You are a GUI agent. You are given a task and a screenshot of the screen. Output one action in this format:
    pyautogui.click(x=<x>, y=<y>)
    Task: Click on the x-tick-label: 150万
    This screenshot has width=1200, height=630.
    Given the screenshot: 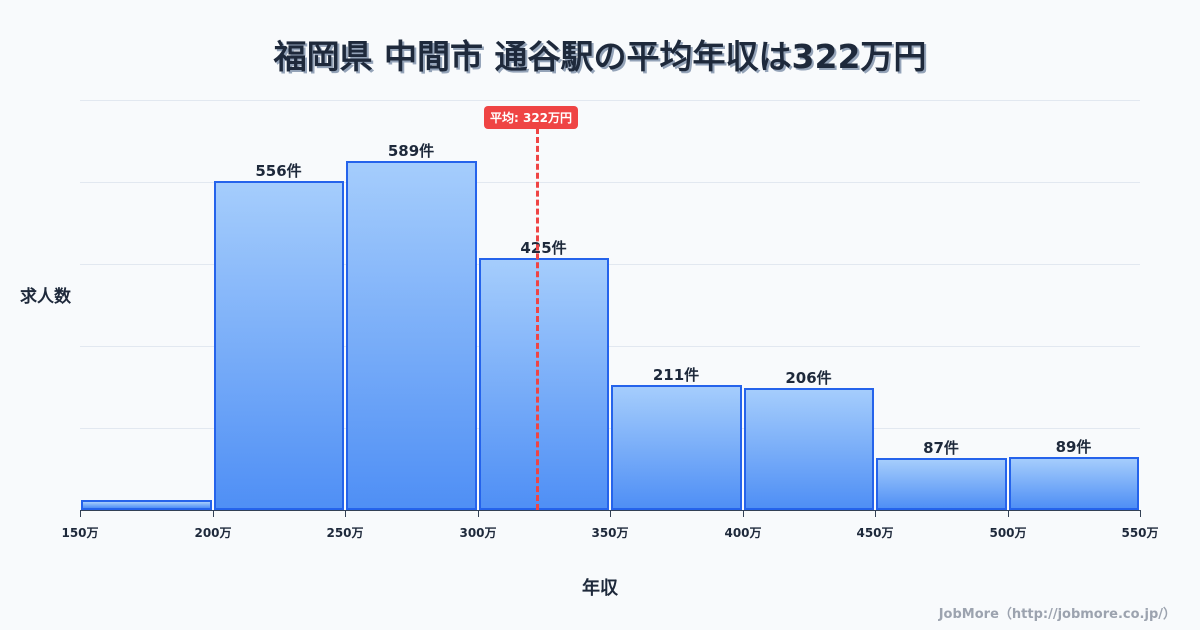 What is the action you would take?
    pyautogui.click(x=80, y=533)
    